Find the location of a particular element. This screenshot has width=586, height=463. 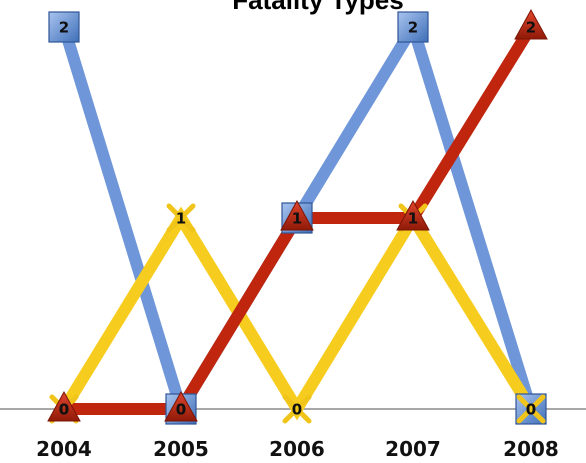

x-tick-label: 2006 is located at coordinates (297, 449).